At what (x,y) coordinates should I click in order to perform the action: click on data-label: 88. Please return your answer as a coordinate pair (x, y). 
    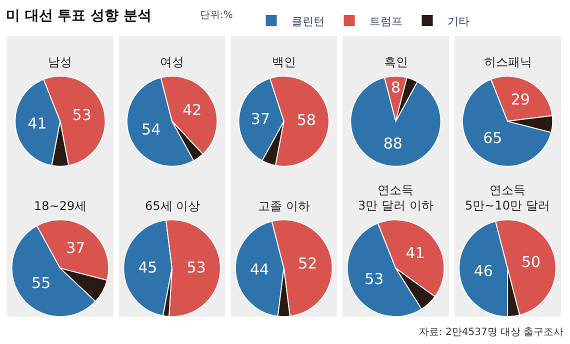
    Looking at the image, I should click on (392, 143).